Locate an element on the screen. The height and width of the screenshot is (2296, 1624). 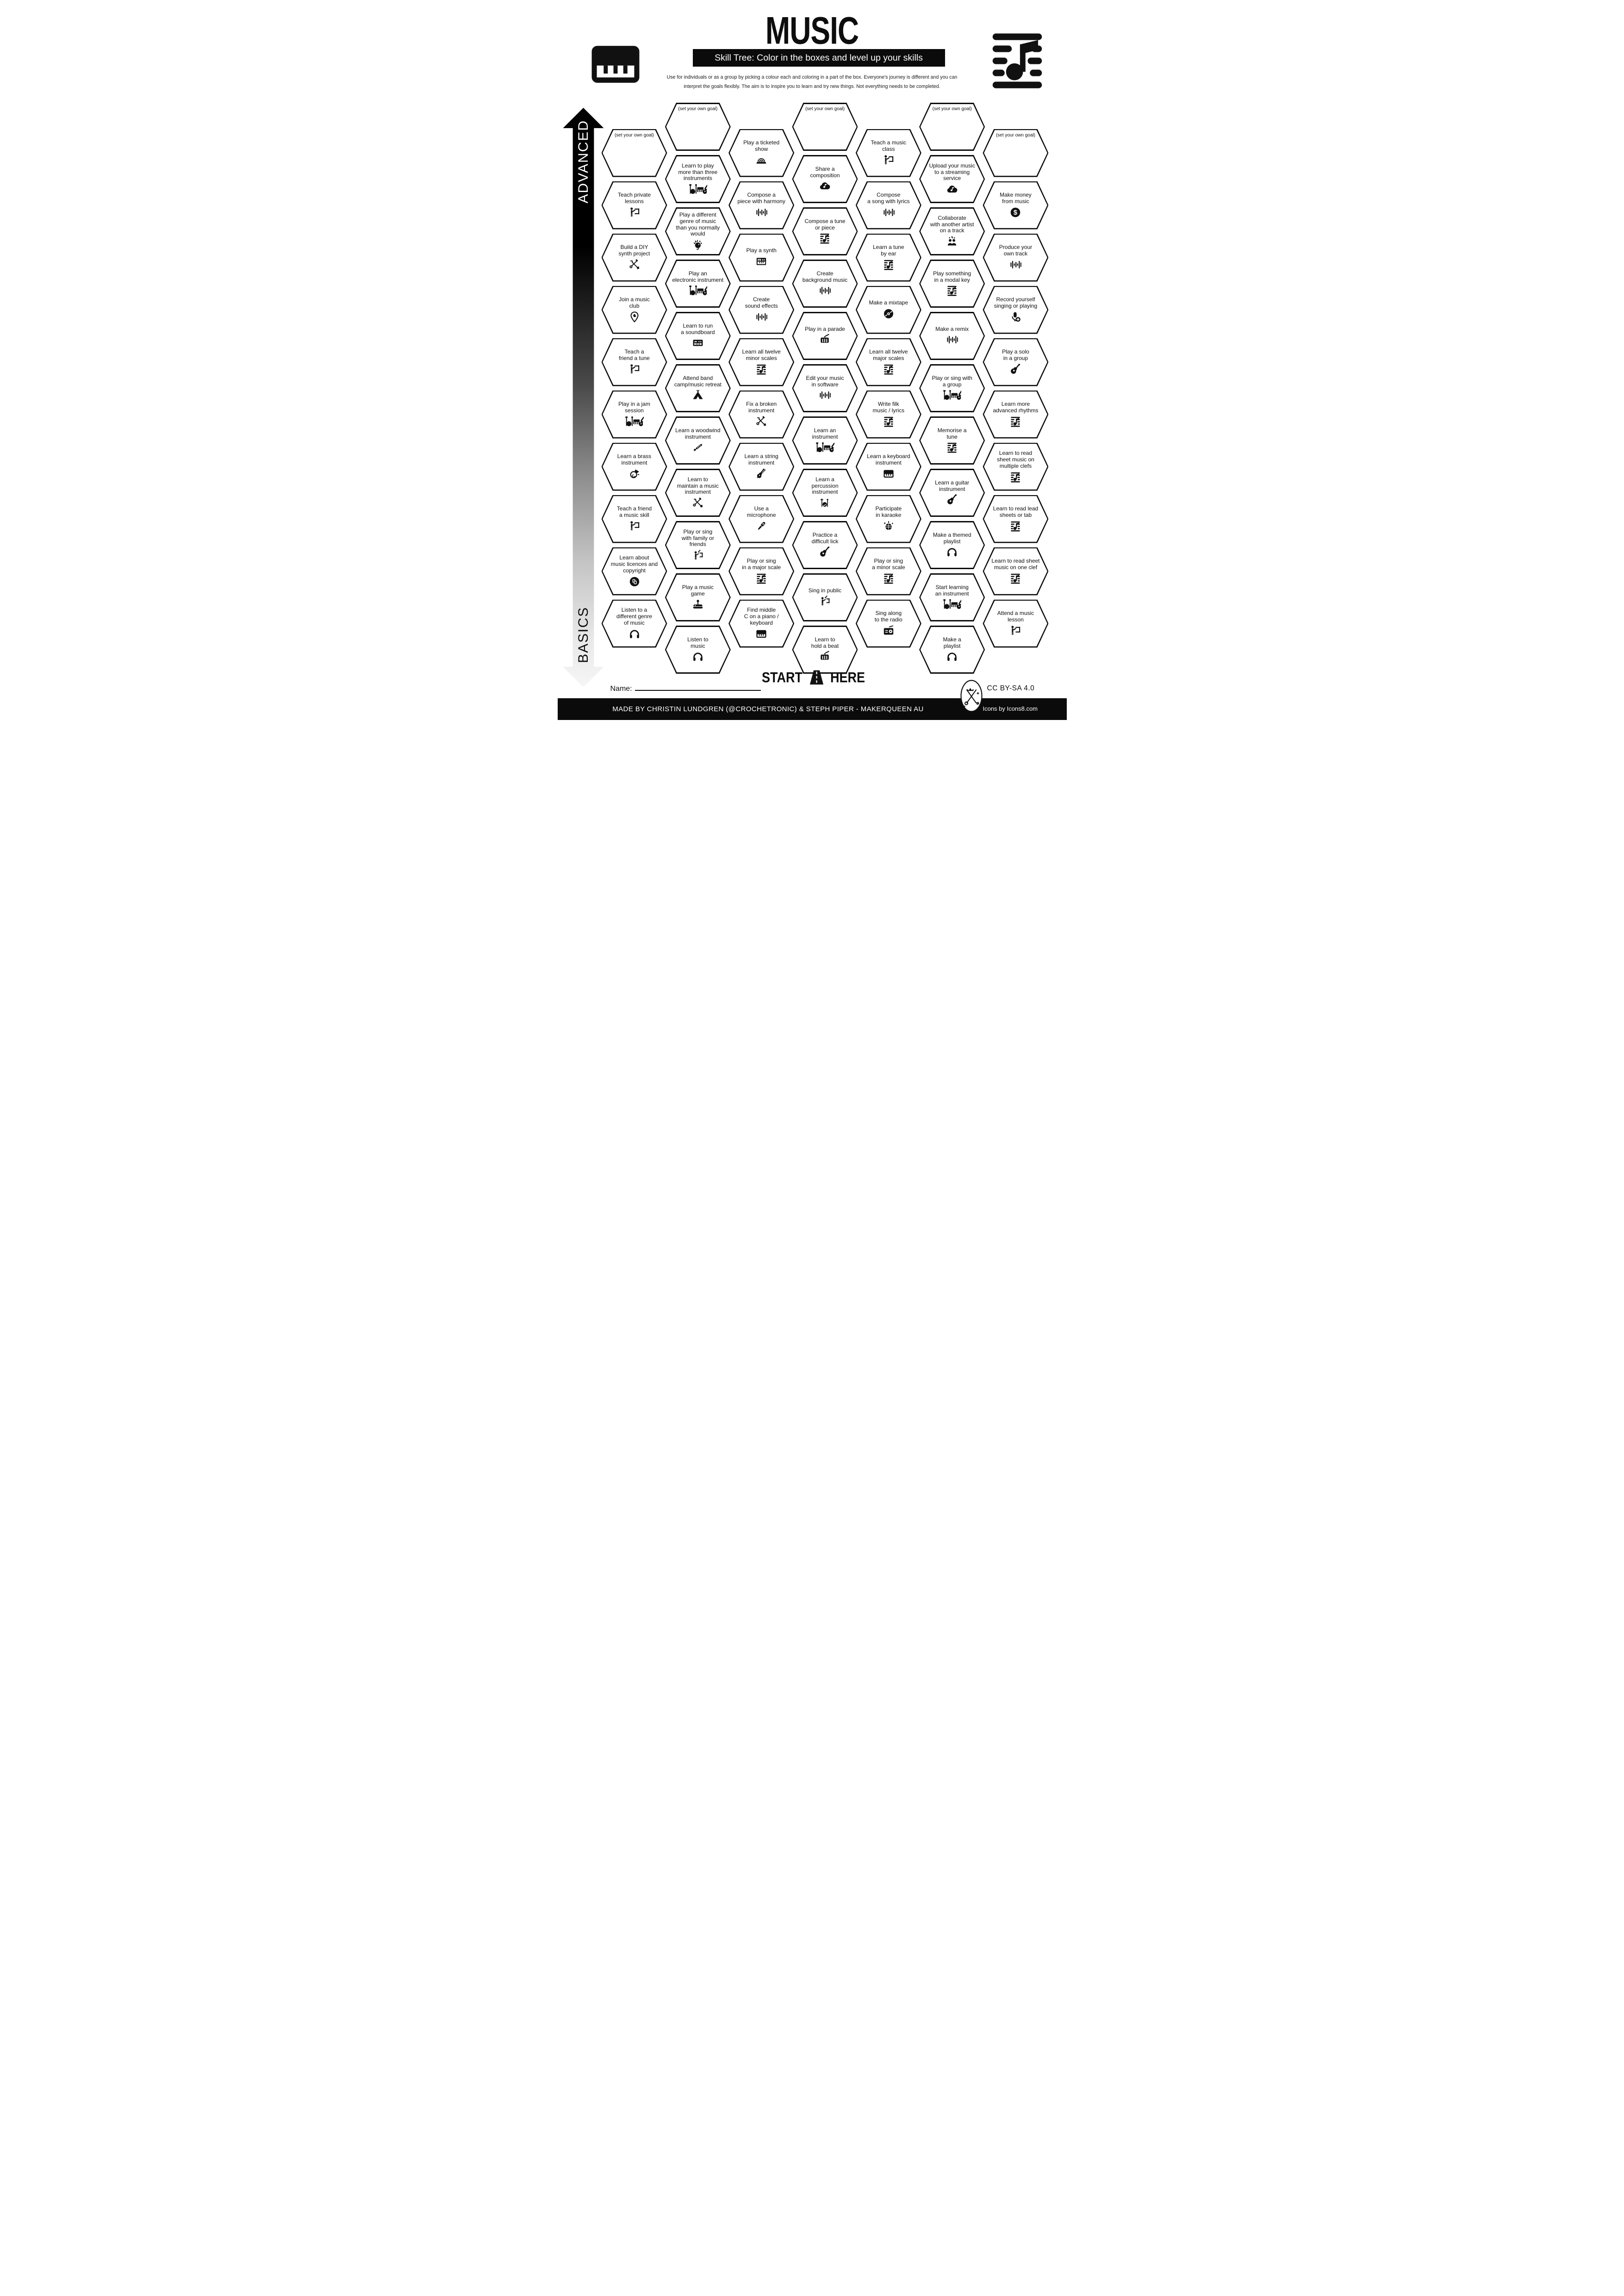
hex-cell: Attend a music lesson is located at coordinates (1016, 624).